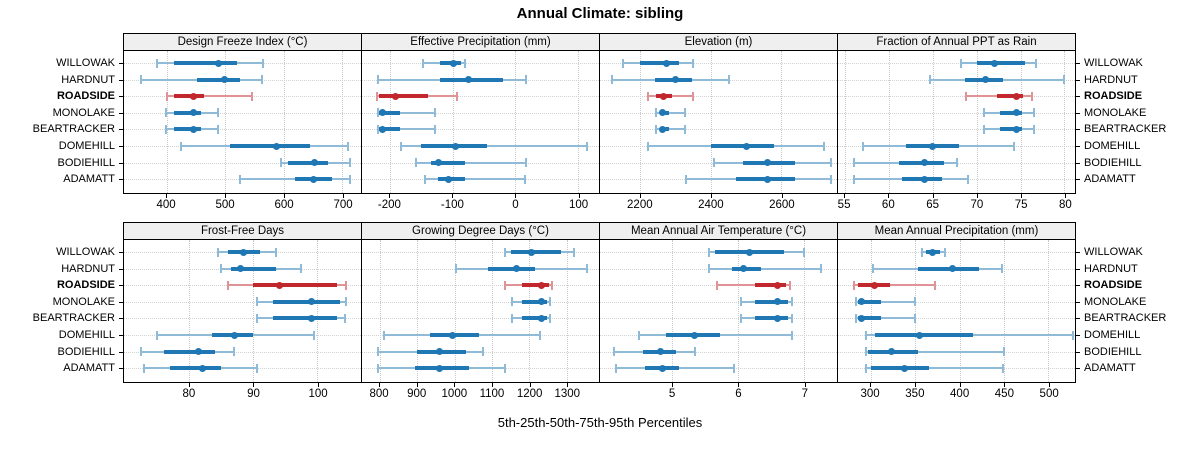  Describe the element at coordinates (492, 394) in the screenshot. I see `x-tick-label: 1100` at that location.